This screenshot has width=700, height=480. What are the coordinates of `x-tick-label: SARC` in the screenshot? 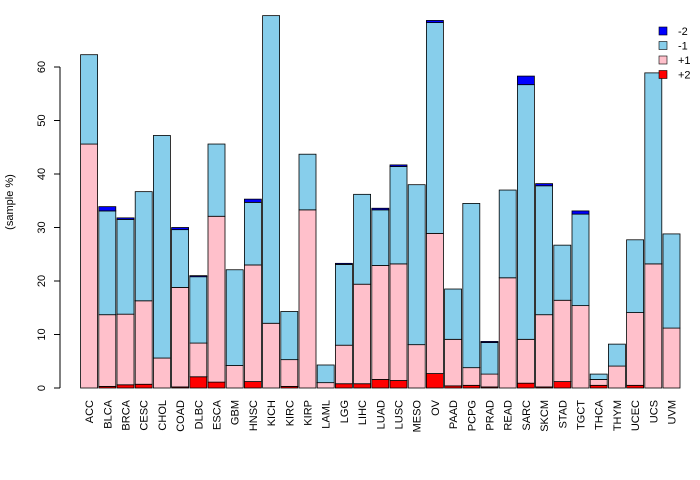 It's located at (527, 415).